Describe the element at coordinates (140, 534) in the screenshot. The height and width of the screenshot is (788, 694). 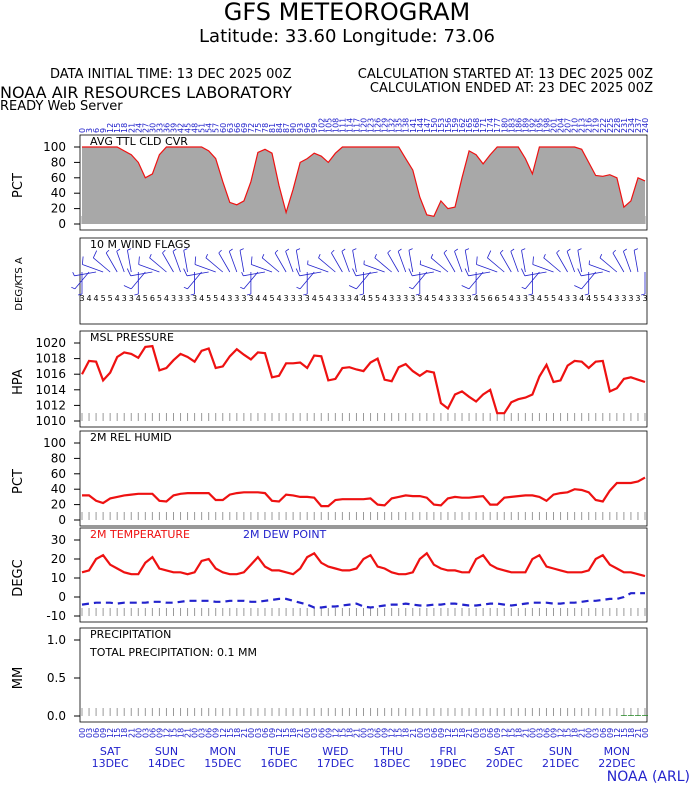
I see `legend-entry: 2M TEMPERATURE` at that location.